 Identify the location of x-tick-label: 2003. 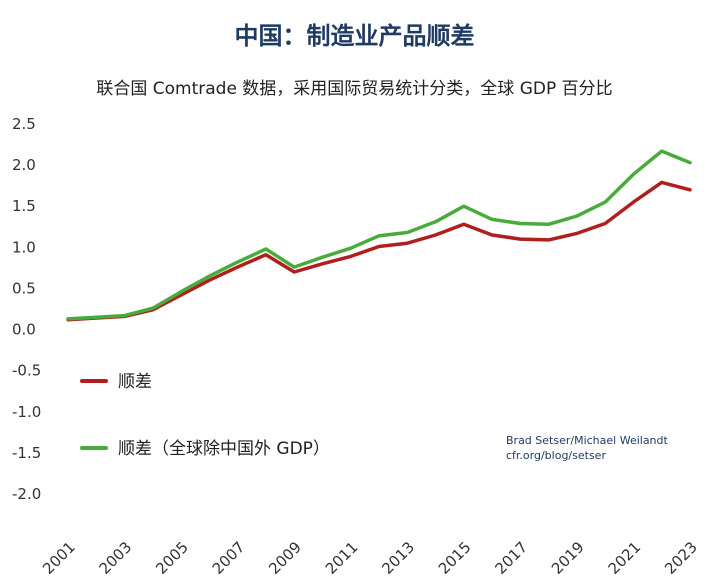
(116, 558).